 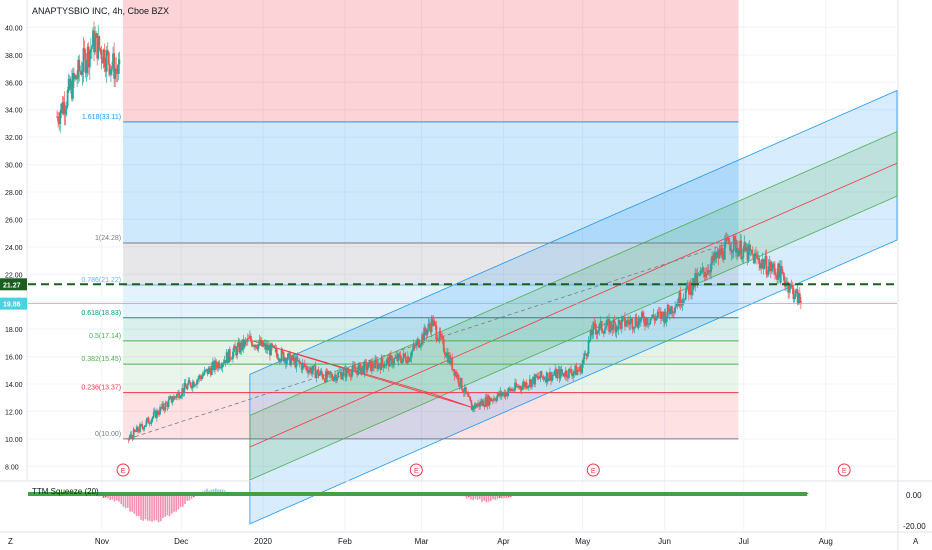 What do you see at coordinates (13, 240) in the screenshot?
I see `left-price-axis` at bounding box center [13, 240].